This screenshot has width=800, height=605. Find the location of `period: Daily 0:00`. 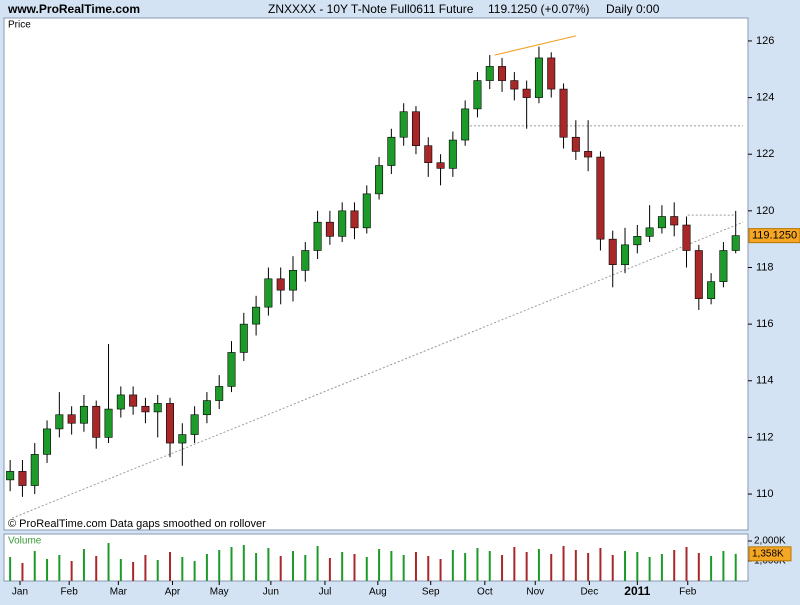

period: Daily 0:00 is located at coordinates (633, 9).